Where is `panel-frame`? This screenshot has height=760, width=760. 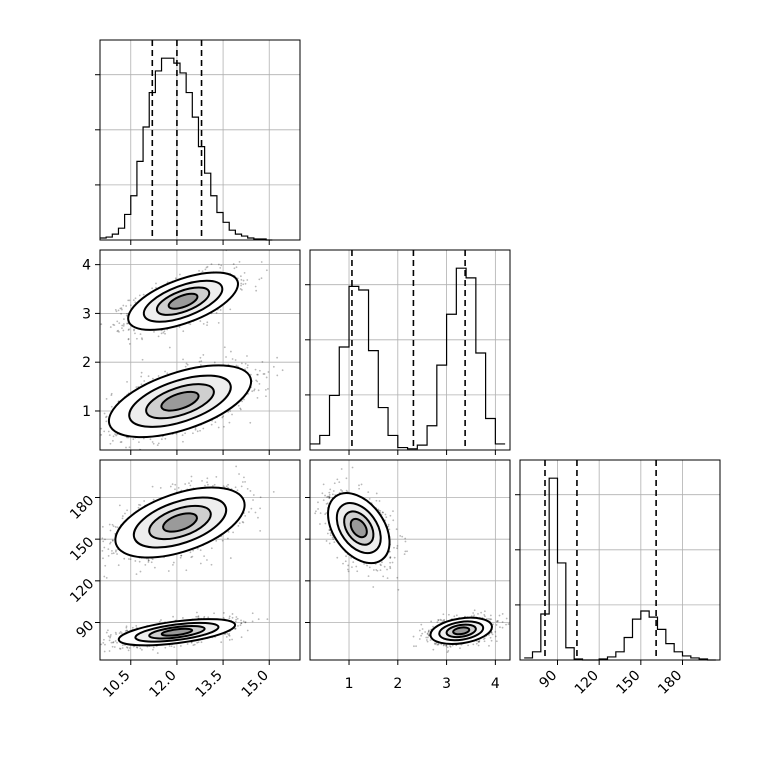
panel-frame is located at coordinates (200, 350).